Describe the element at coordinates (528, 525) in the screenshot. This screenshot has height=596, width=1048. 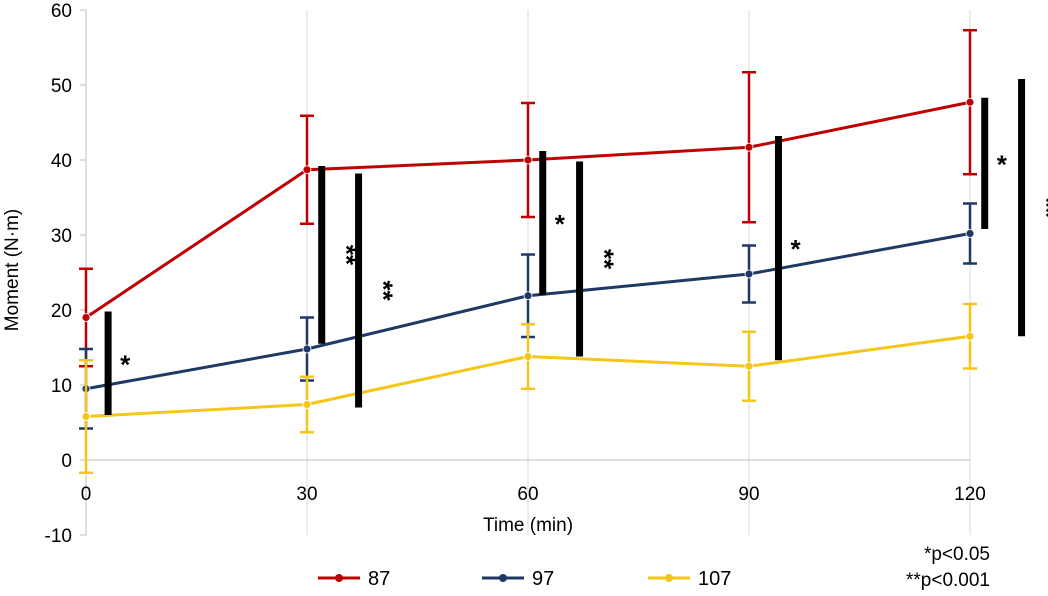
I see `x-axis-title: Time (min)` at that location.